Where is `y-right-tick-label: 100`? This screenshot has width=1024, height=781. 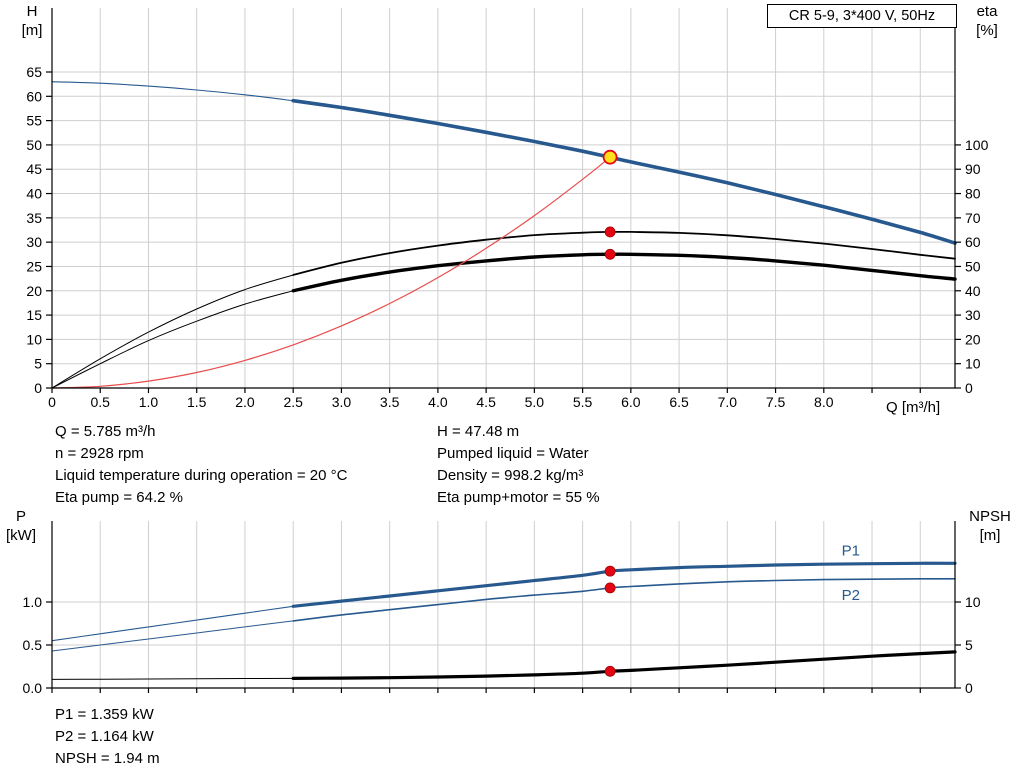
y-right-tick-label: 100 is located at coordinates (977, 145).